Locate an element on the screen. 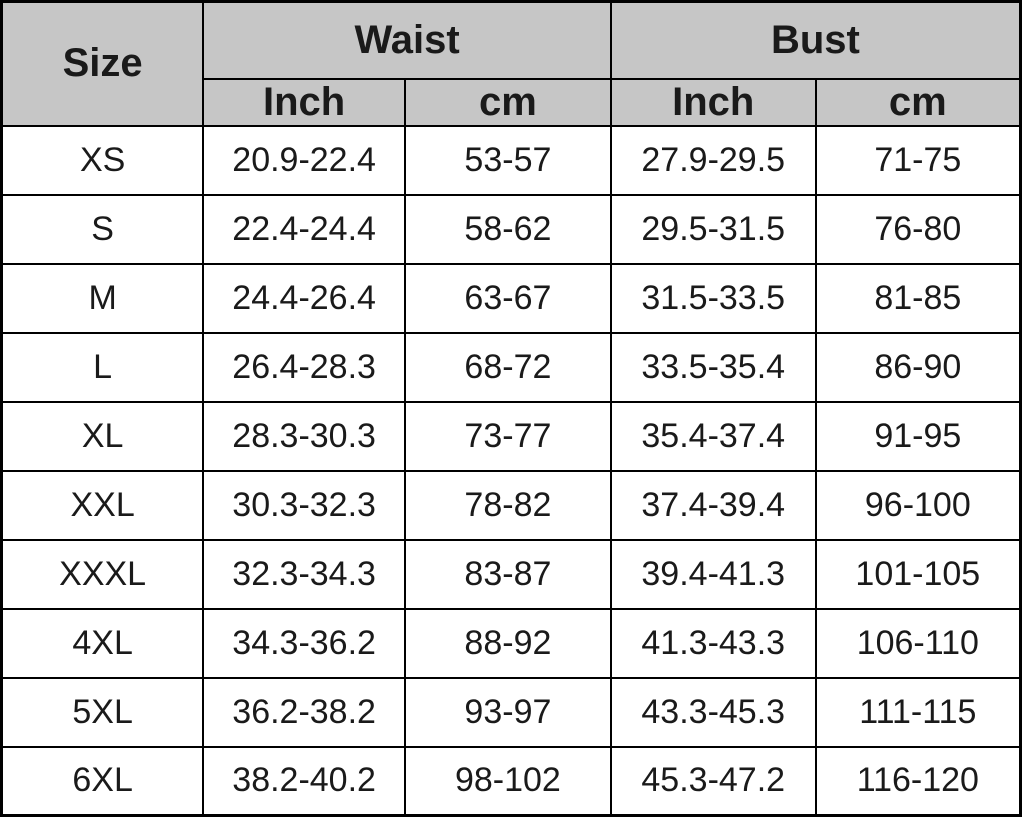 The image size is (1024, 817). header-group-waist: Waist is located at coordinates (407, 40).